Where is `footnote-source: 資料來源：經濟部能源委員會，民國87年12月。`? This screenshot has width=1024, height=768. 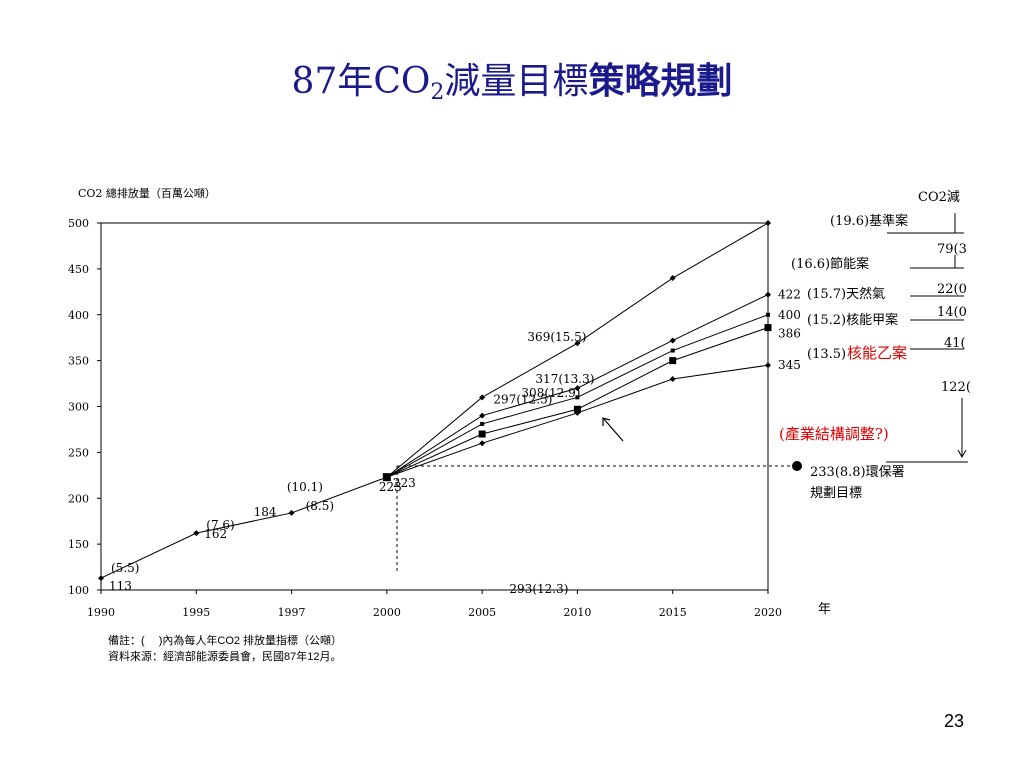 footnote-source: 資料來源：經濟部能源委員會，民國87年12月。 is located at coordinates (225, 657).